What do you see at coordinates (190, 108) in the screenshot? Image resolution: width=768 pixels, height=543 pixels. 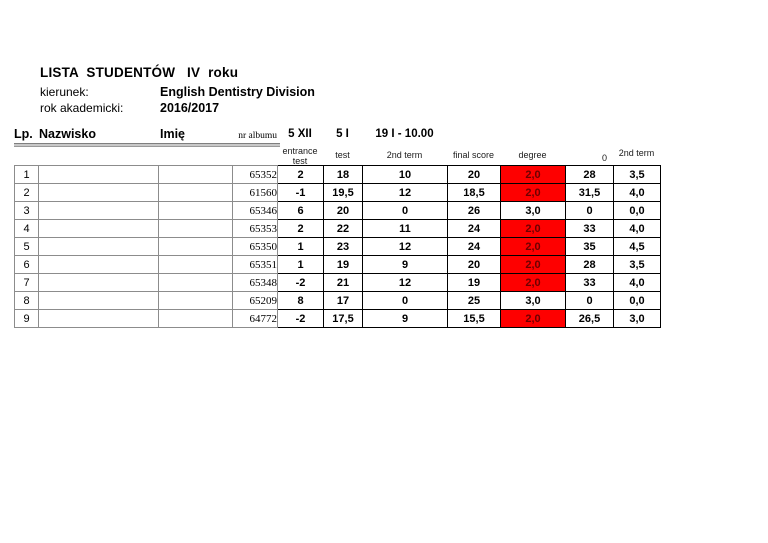 I see `field-value-rok-akademicki: 2016/2017` at bounding box center [190, 108].